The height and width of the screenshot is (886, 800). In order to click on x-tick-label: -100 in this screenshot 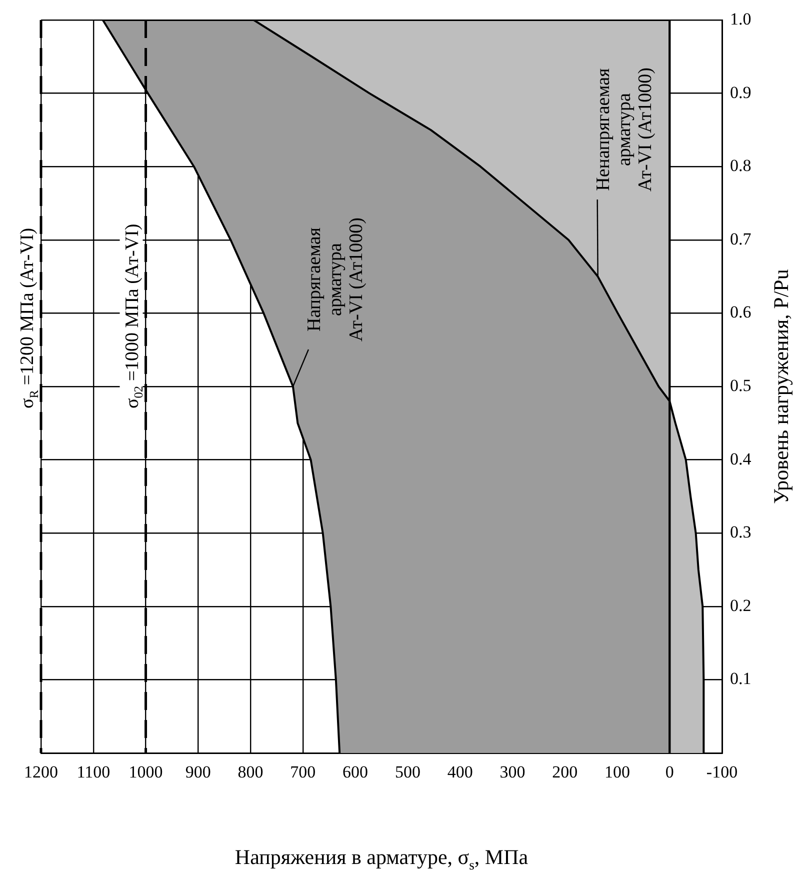, I will do `click(722, 772)`.